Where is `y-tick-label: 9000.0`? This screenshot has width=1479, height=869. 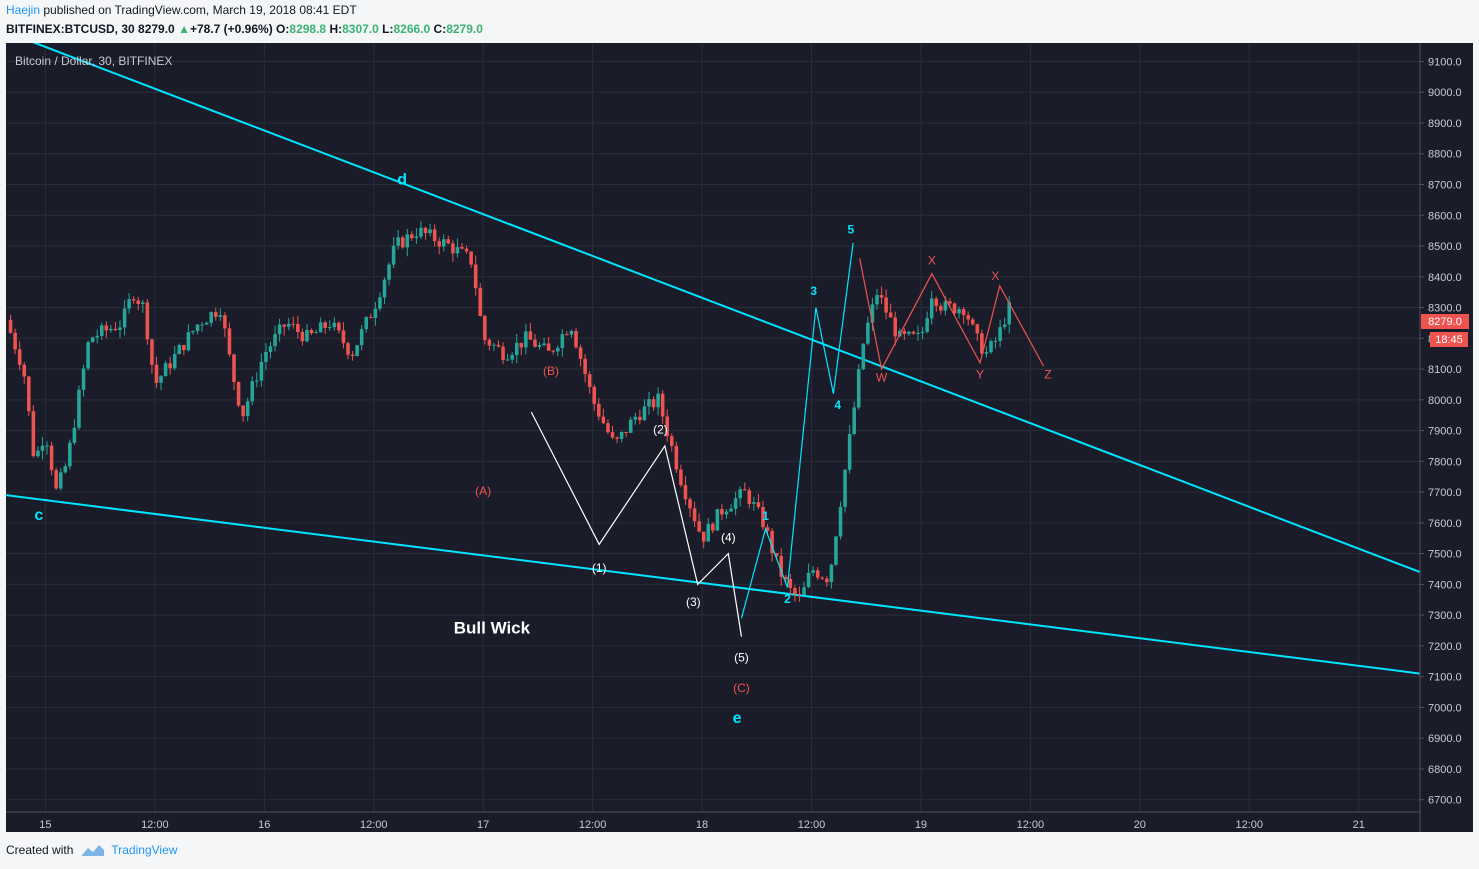
y-tick-label: 9000.0 is located at coordinates (1445, 93).